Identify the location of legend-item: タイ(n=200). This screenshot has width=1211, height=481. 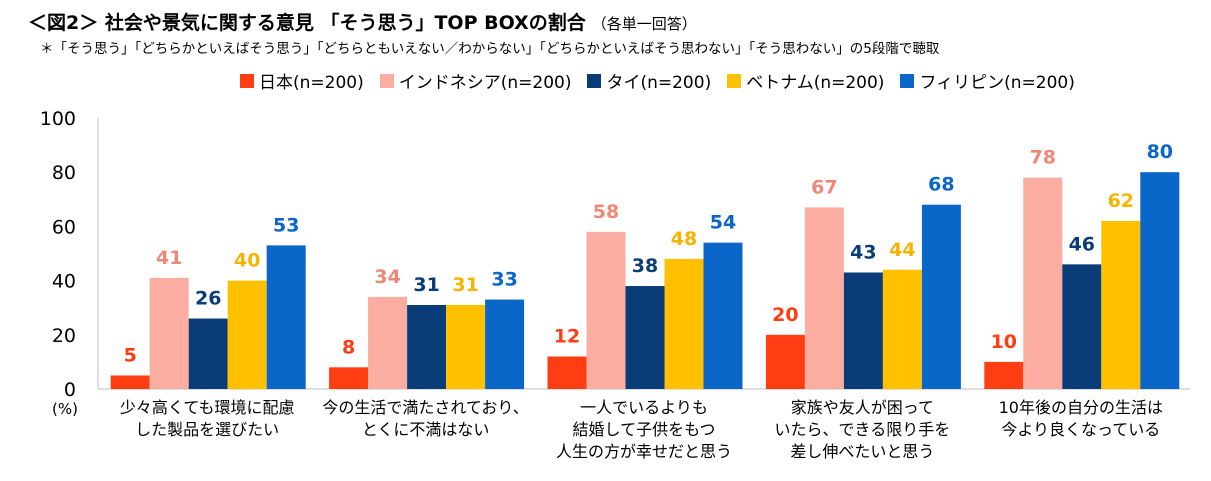
(649, 80).